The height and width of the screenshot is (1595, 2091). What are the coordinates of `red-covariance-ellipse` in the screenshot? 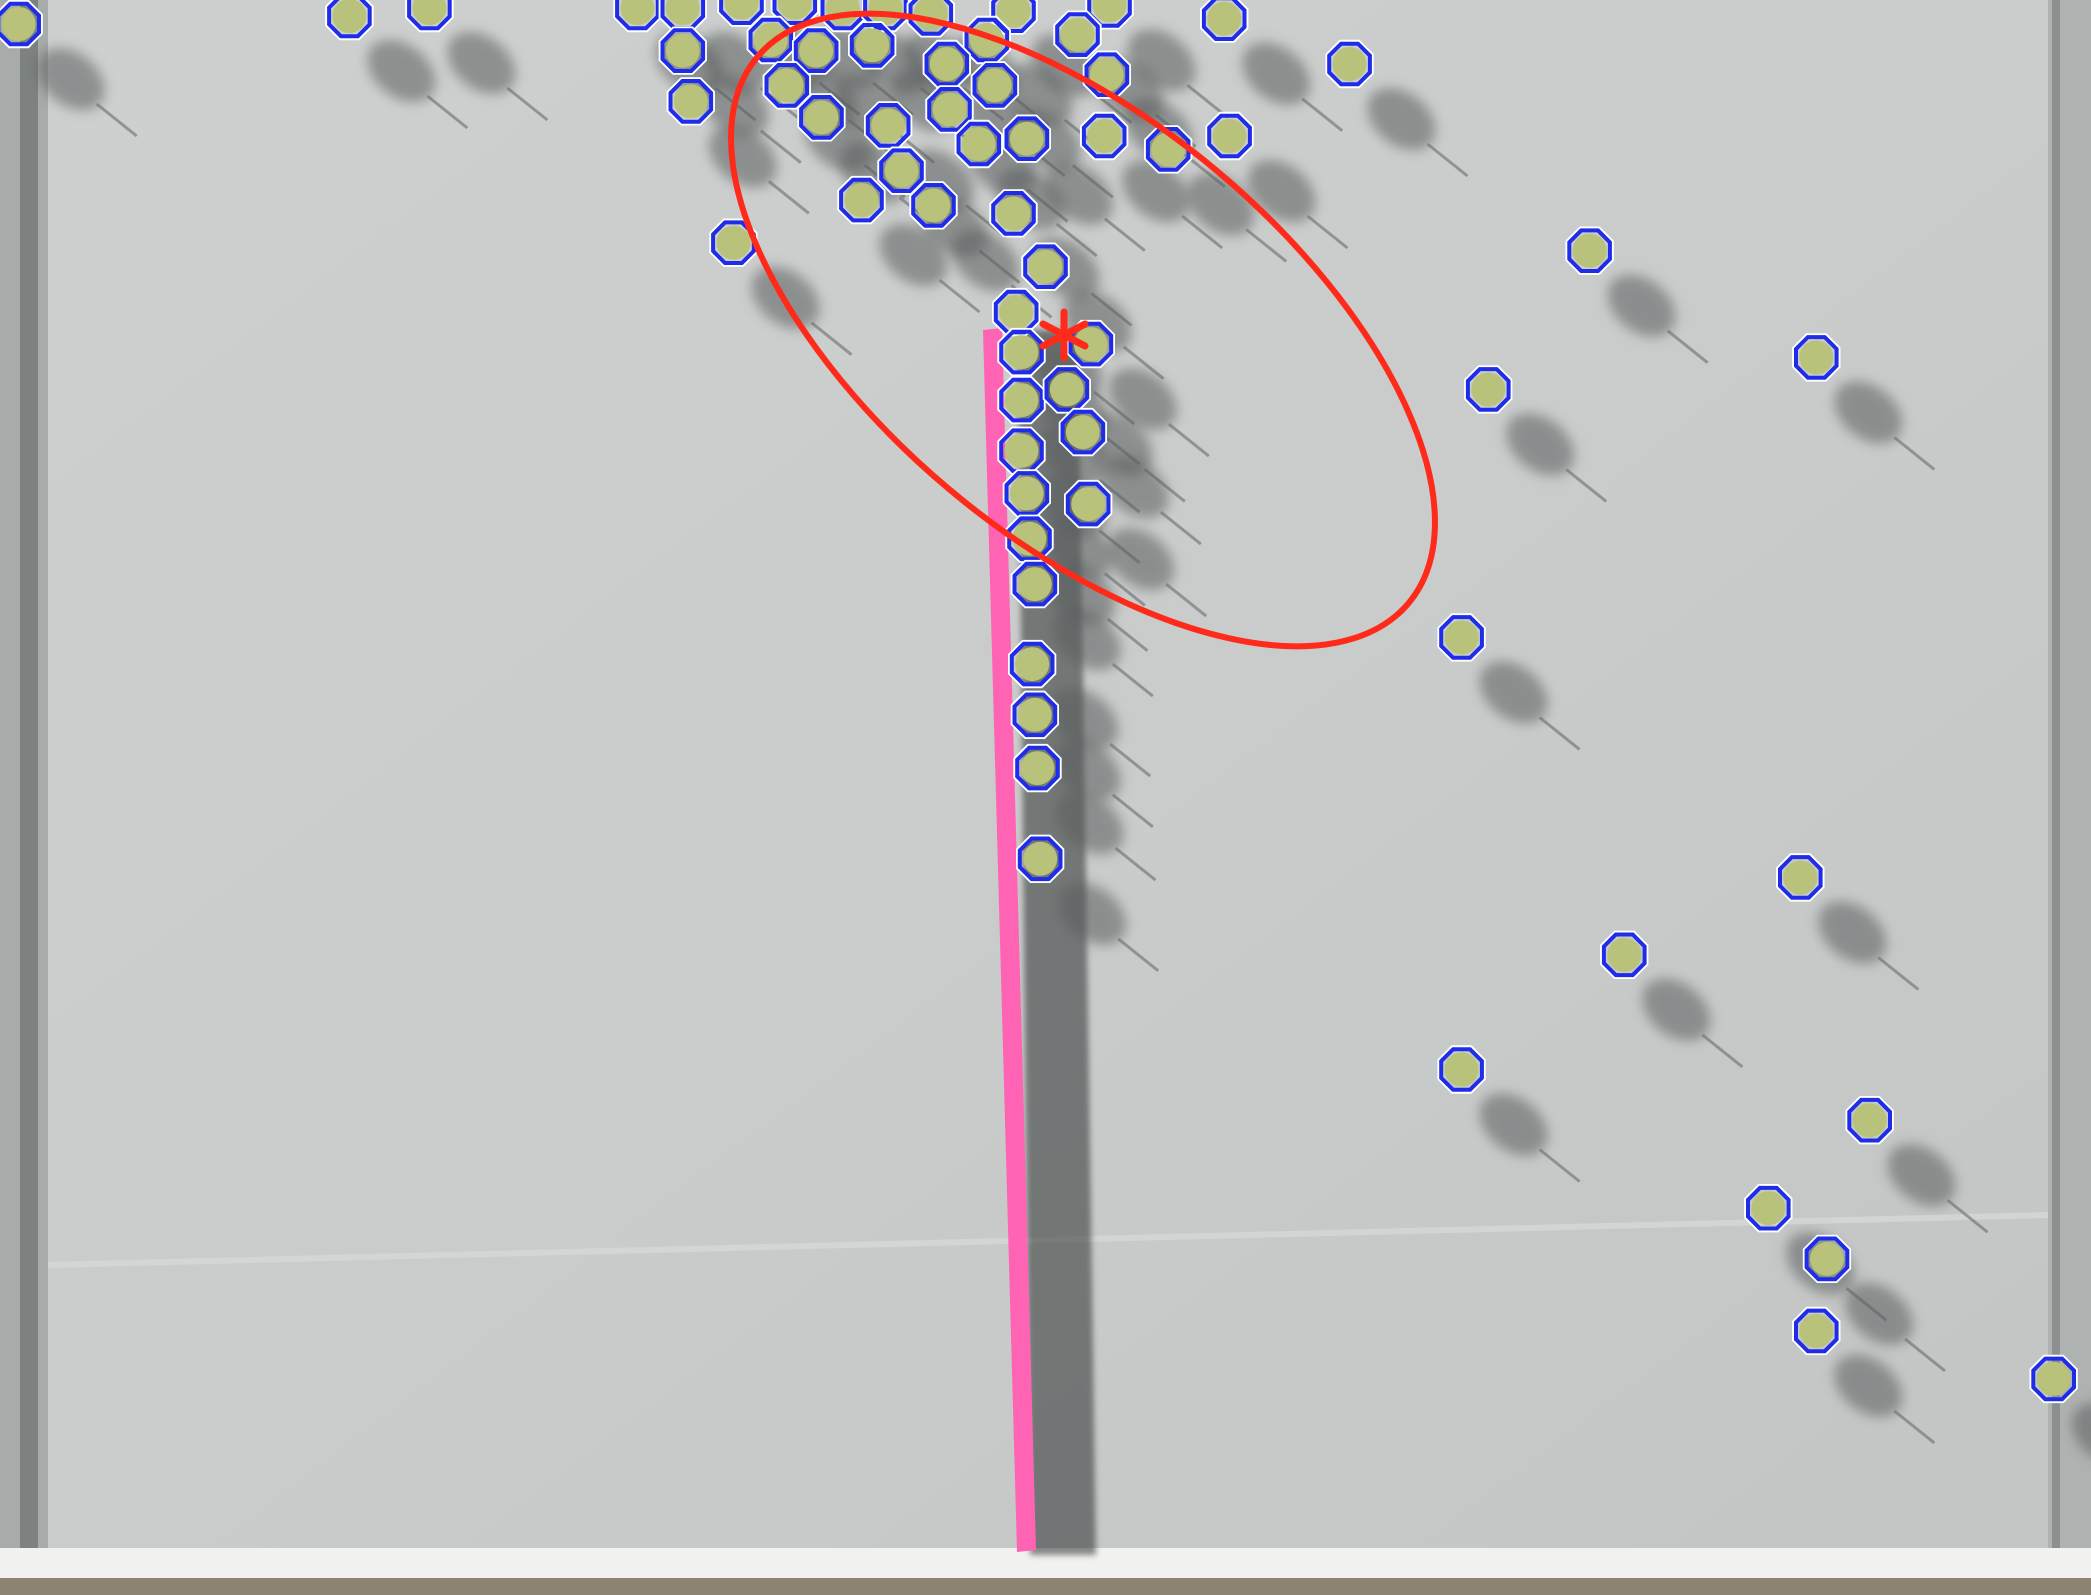 It's located at (1083, 330).